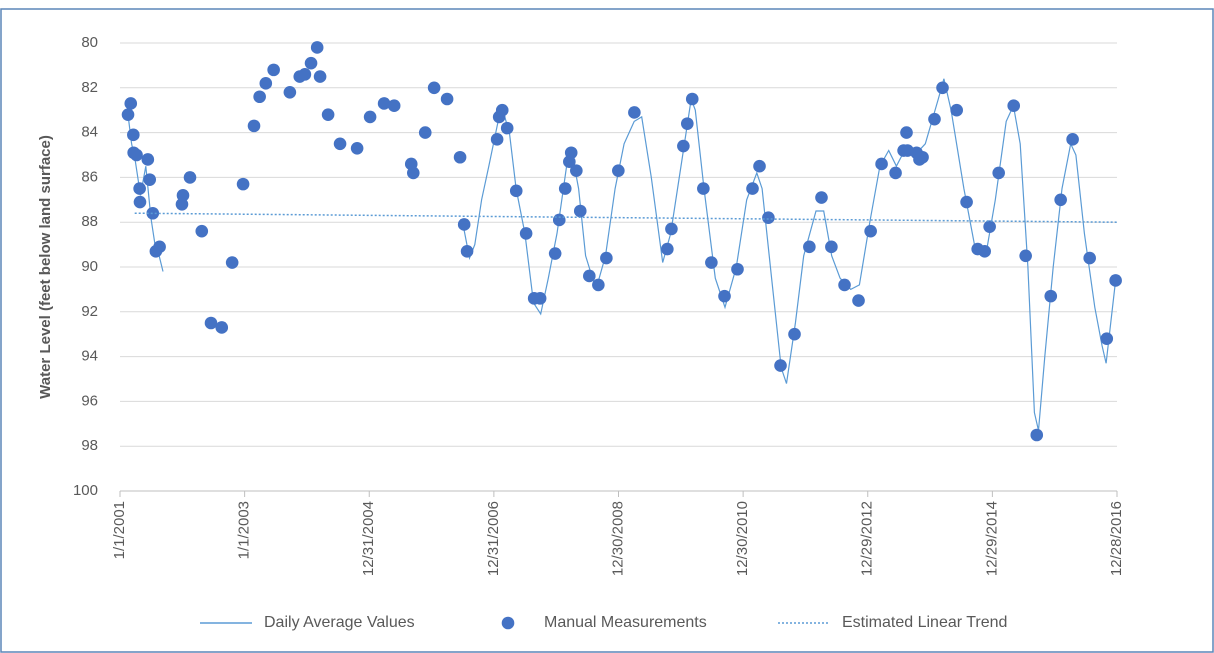 The image size is (1214, 653). Describe the element at coordinates (89, 400) in the screenshot. I see `y-tick-label: 96` at that location.